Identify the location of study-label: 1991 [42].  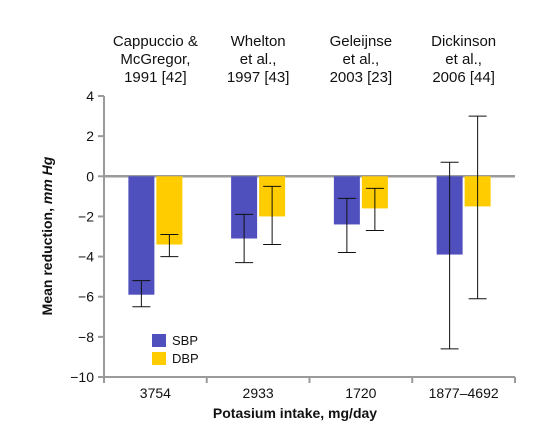
(155, 77).